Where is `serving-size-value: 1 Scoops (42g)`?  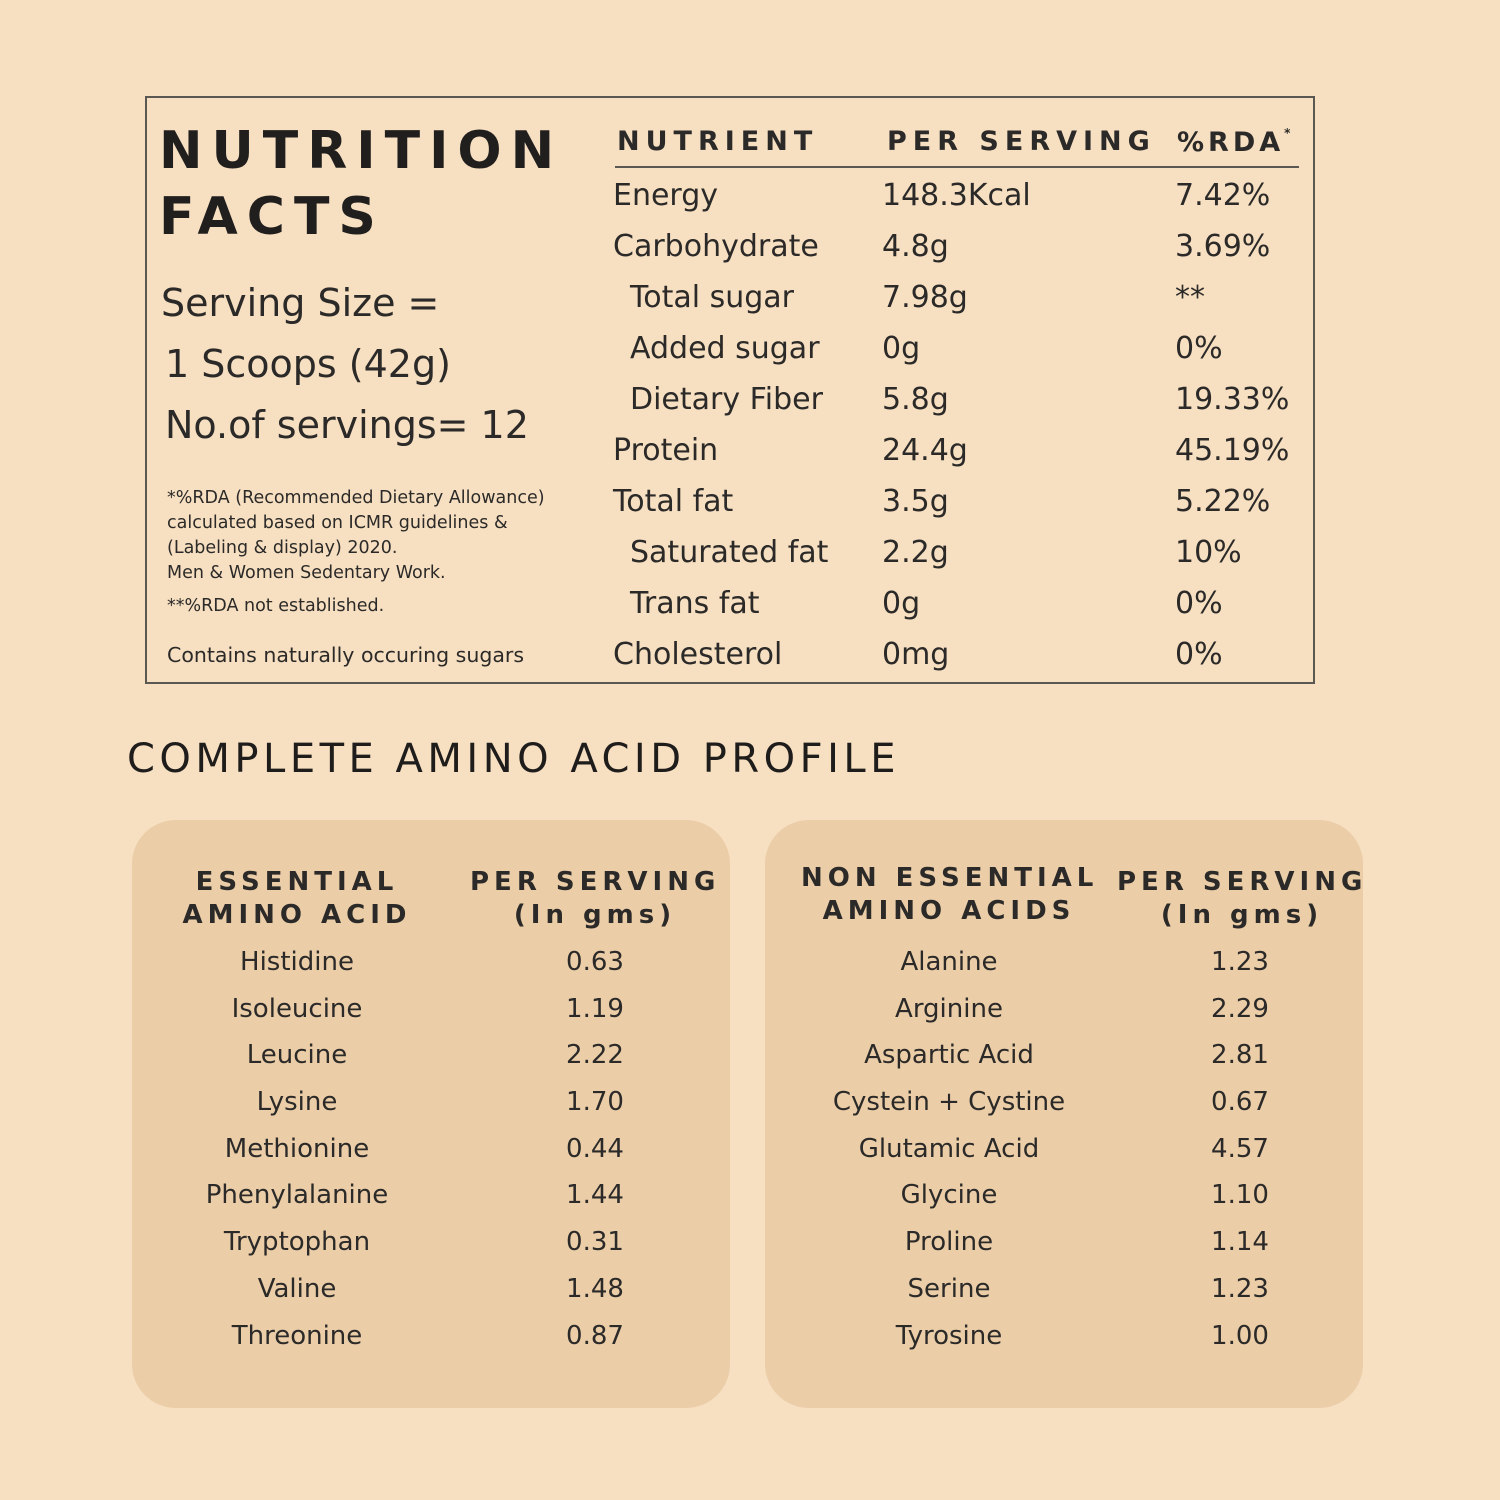
serving-size-value: 1 Scoops (42g) is located at coordinates (308, 364).